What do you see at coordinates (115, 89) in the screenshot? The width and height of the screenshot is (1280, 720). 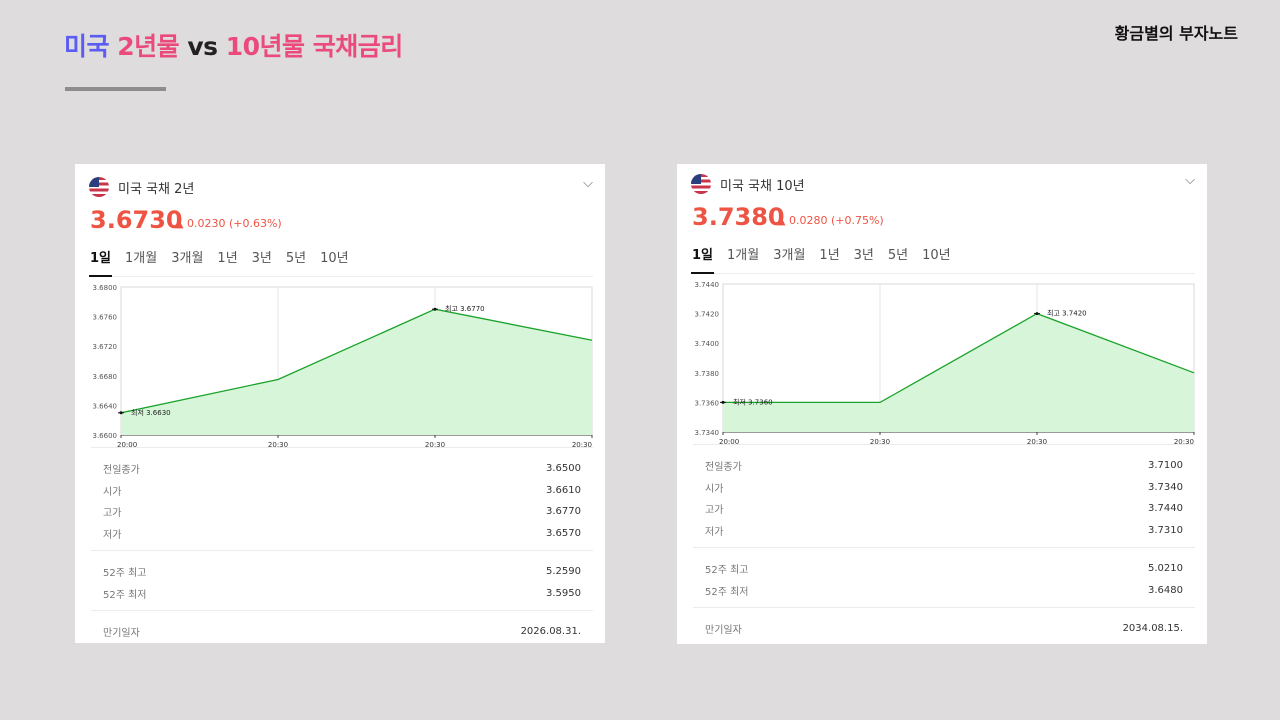 I see `title-underline` at bounding box center [115, 89].